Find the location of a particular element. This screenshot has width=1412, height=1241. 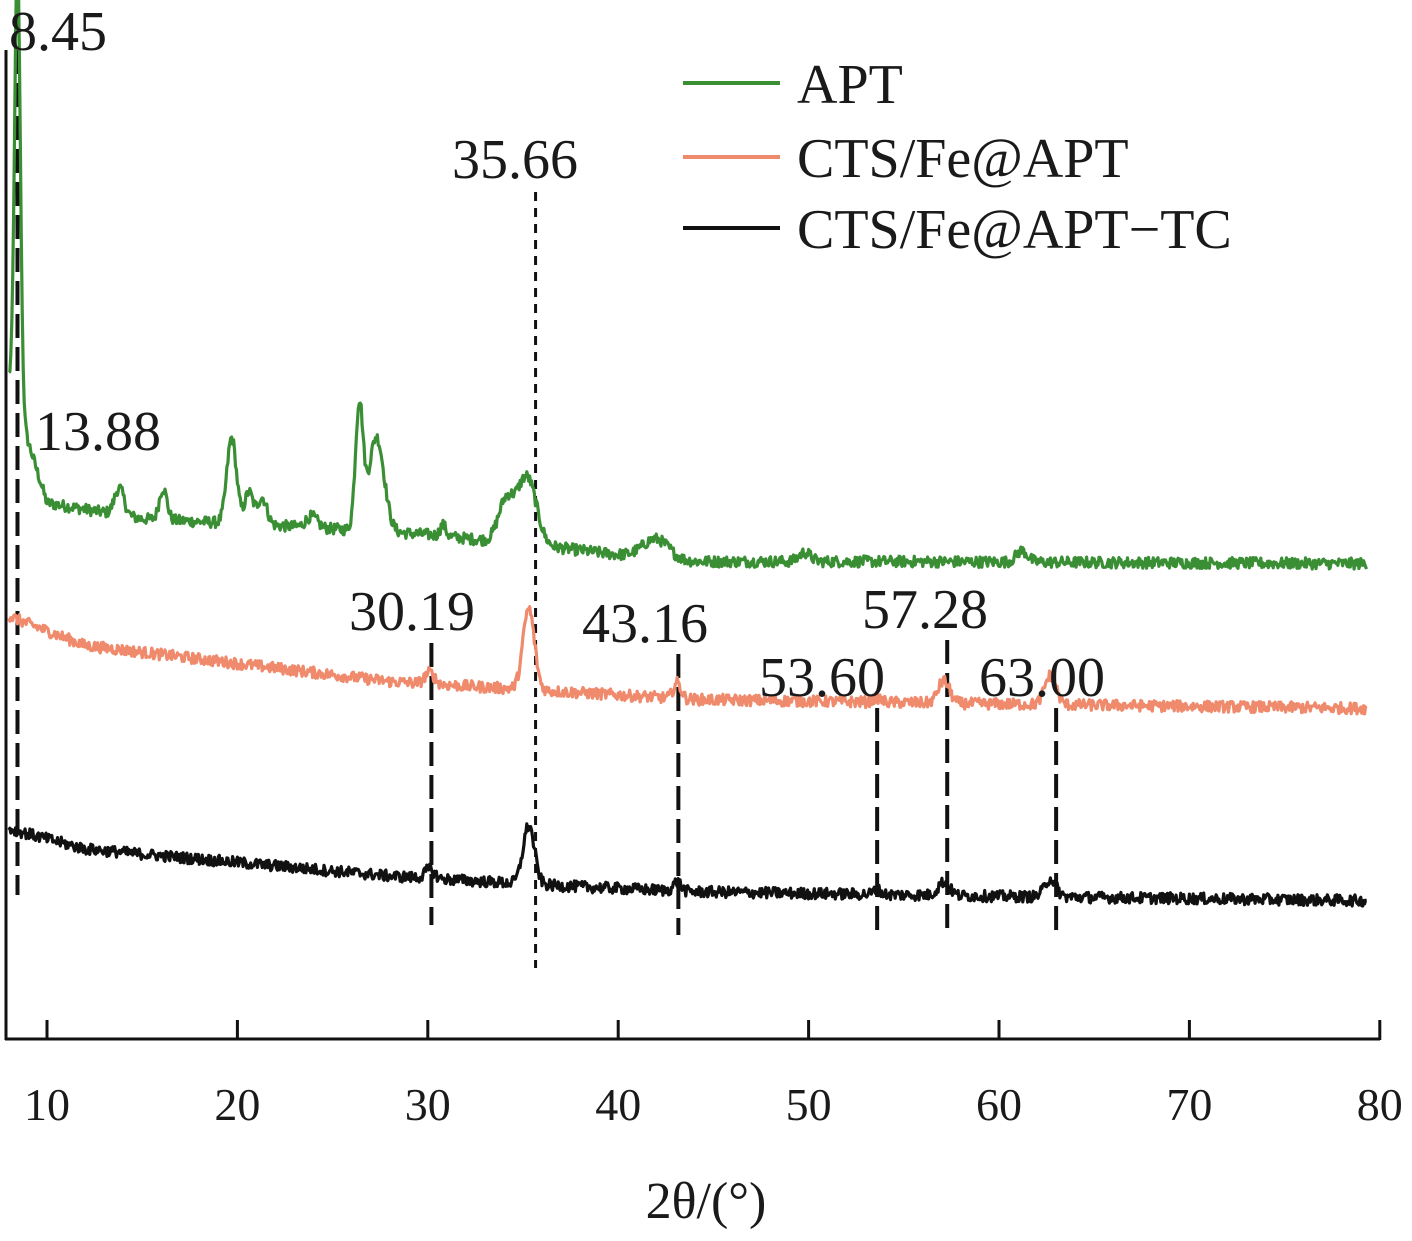

x-tick-label-40: 40 is located at coordinates (618, 1104).